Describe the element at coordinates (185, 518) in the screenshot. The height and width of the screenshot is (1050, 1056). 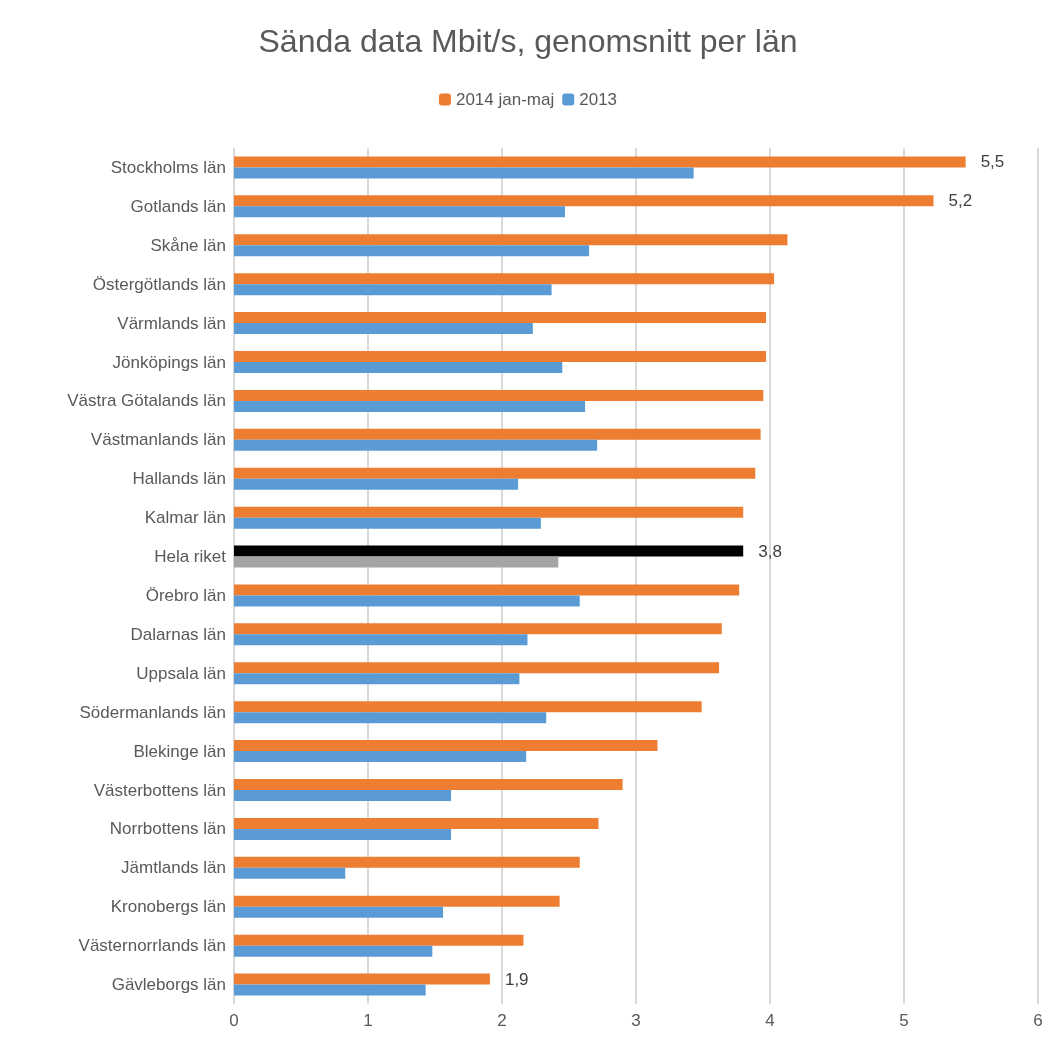
I see `y-tick-label: Kalmar län` at that location.